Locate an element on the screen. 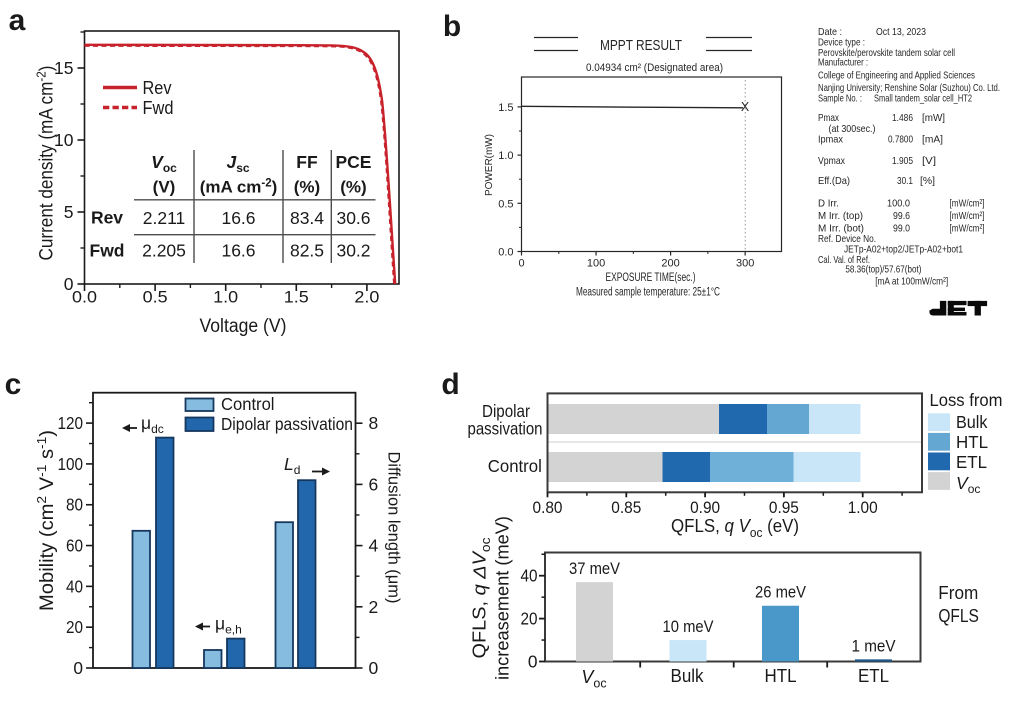 The width and height of the screenshot is (1015, 702). svg-text: 100.0 is located at coordinates (898, 203).